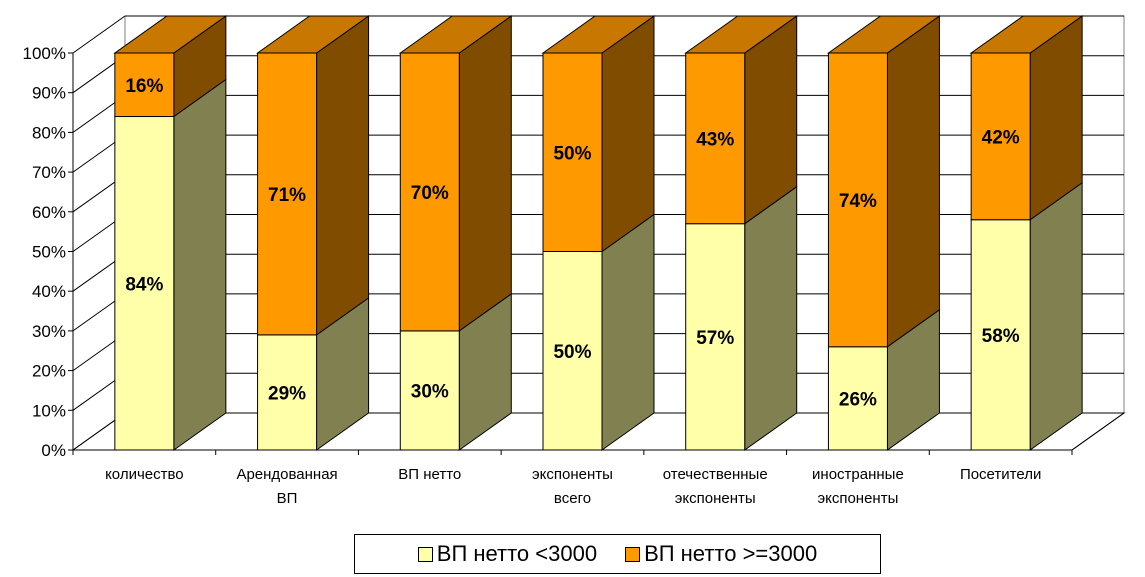 The height and width of the screenshot is (577, 1145). Describe the element at coordinates (1000, 474) in the screenshot. I see `x-tick-label: Посетители` at that location.